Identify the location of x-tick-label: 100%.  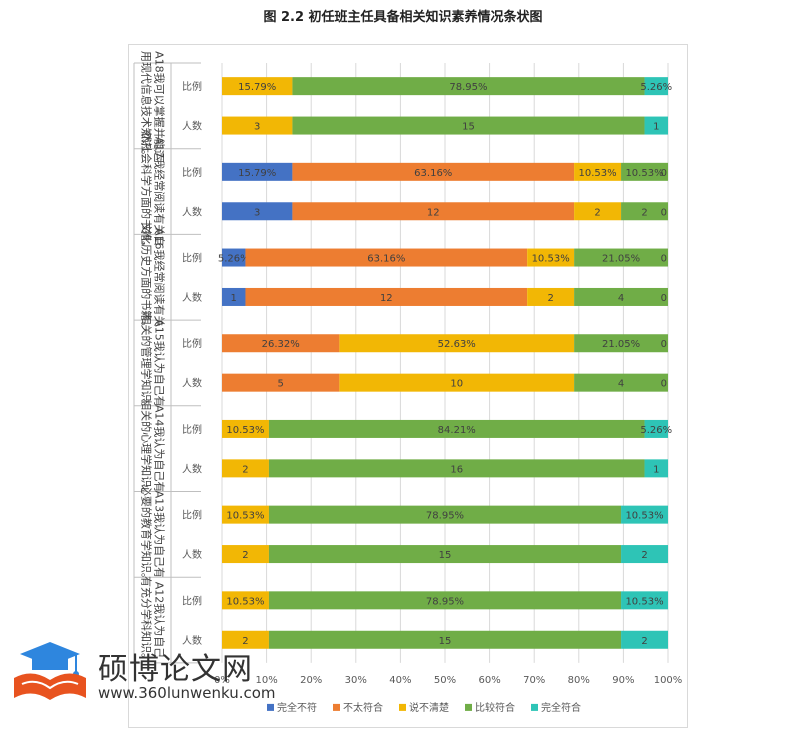
(668, 680).